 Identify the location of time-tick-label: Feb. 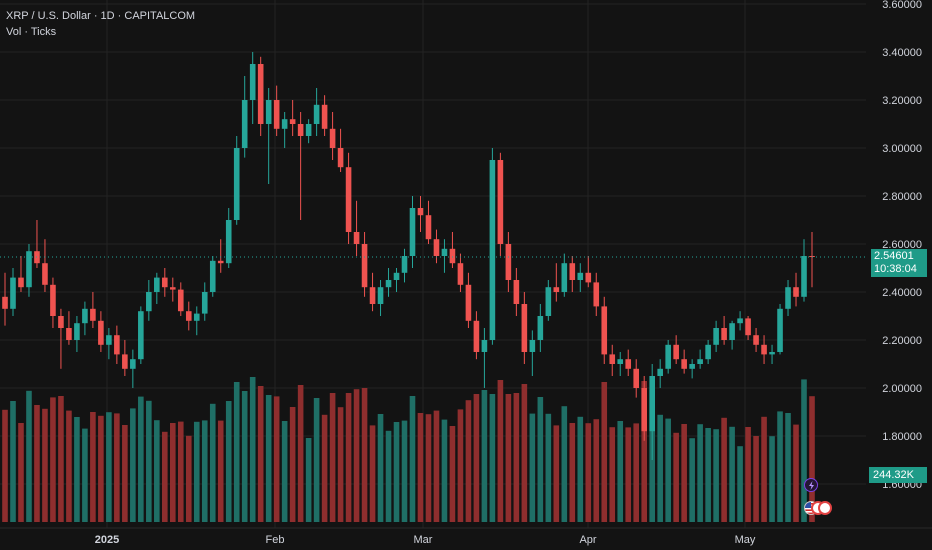
(275, 540).